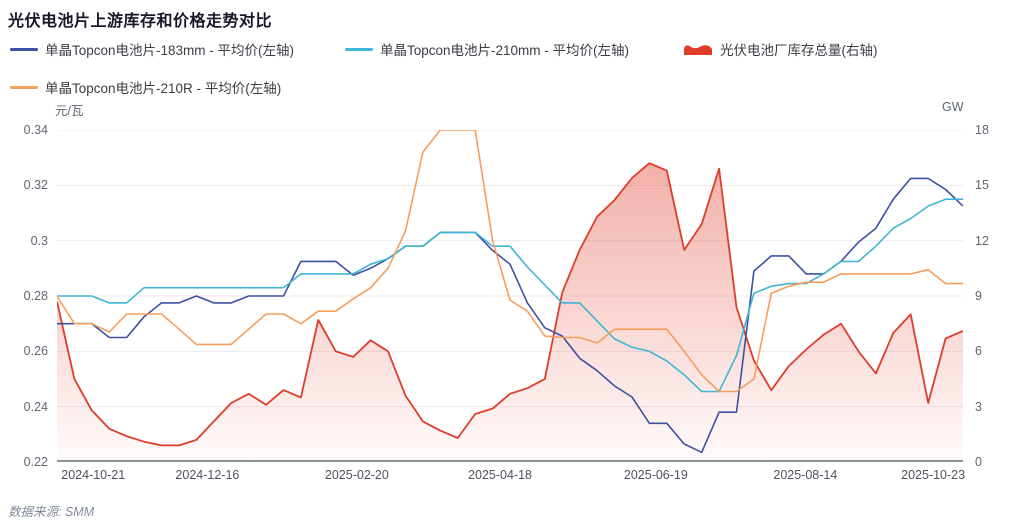 The height and width of the screenshot is (530, 1024). I want to click on right-axis-tick: 18, so click(982, 130).